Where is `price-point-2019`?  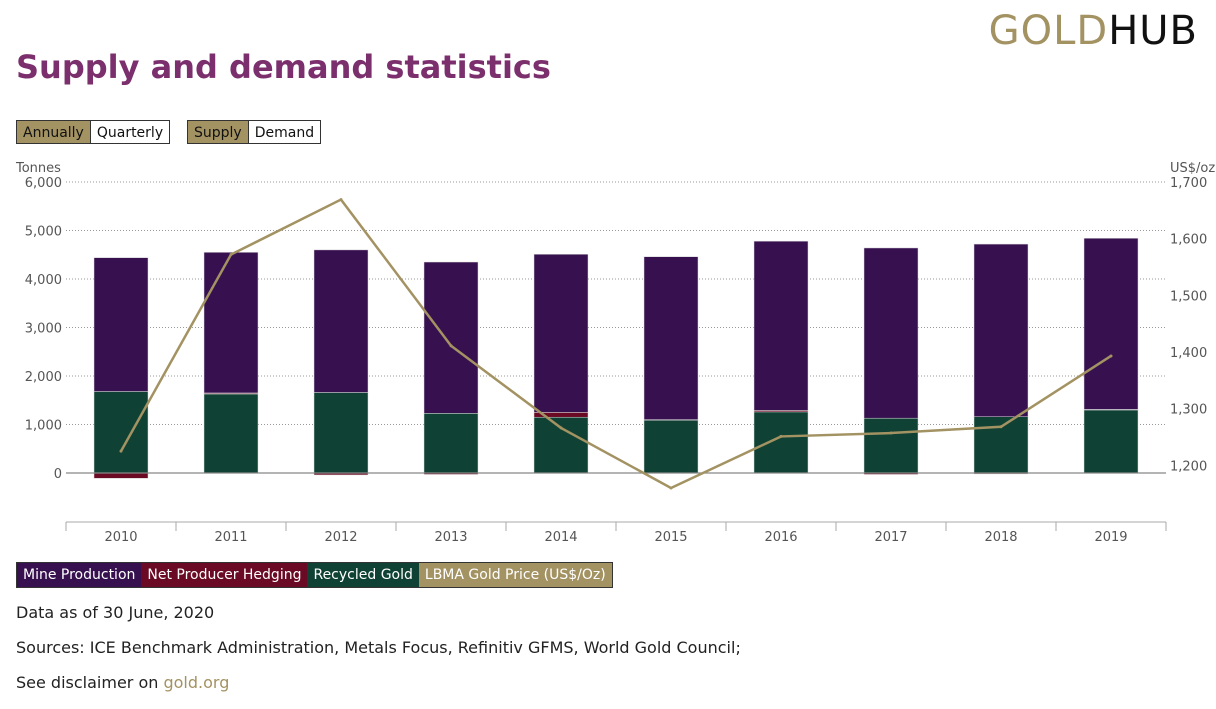 price-point-2019 is located at coordinates (1111, 356).